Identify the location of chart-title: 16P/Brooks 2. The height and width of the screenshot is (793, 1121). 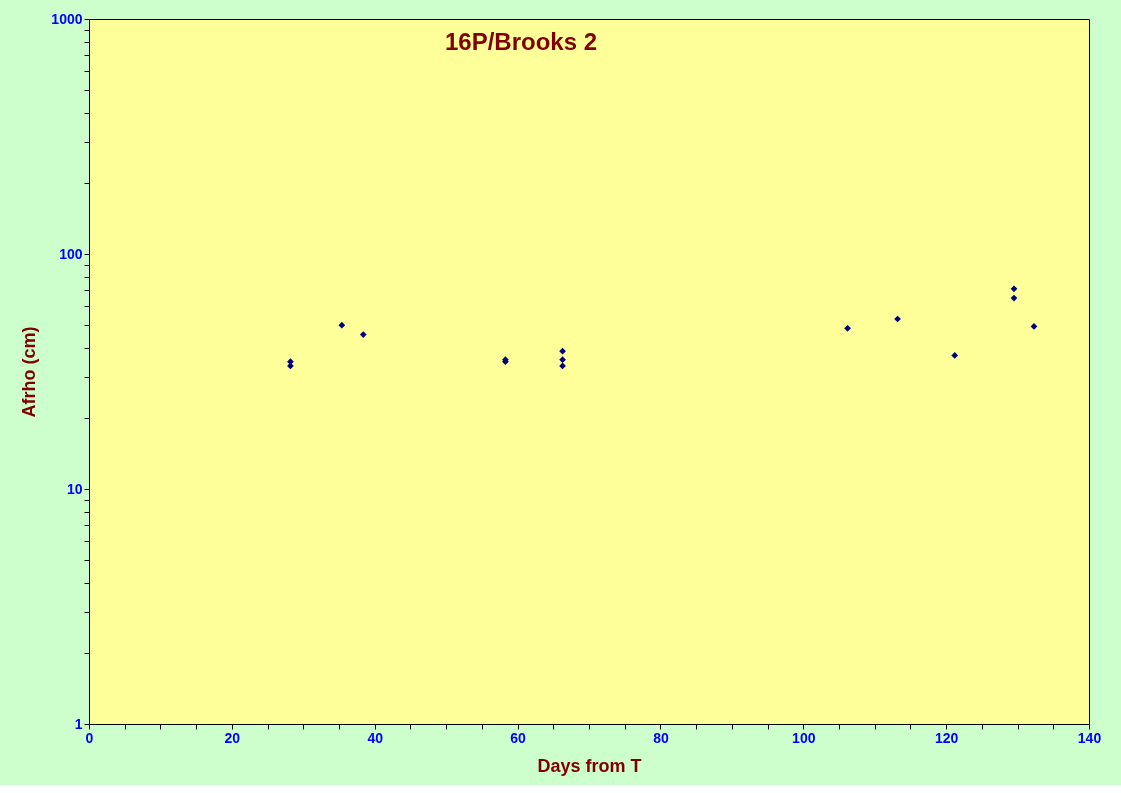
(521, 41).